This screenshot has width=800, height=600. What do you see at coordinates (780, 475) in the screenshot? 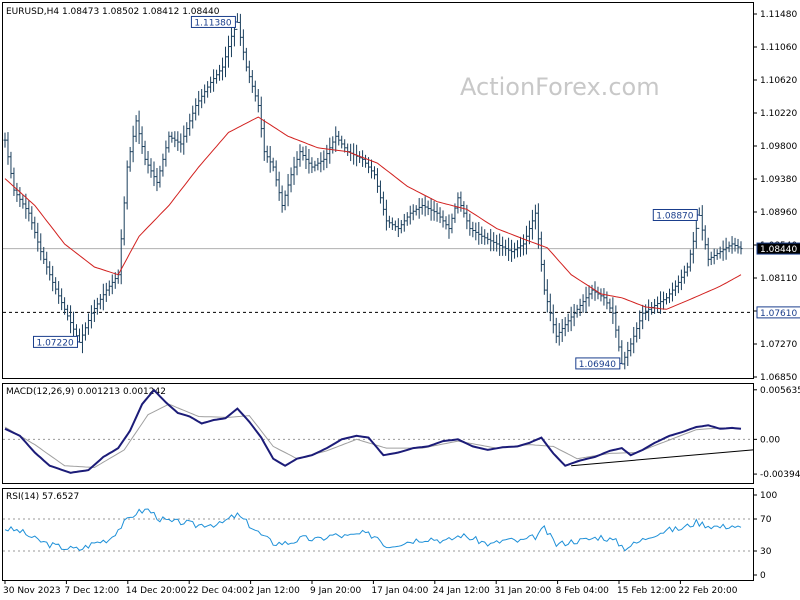
I see `macd-y-tick-label: -0.003949` at bounding box center [780, 475].